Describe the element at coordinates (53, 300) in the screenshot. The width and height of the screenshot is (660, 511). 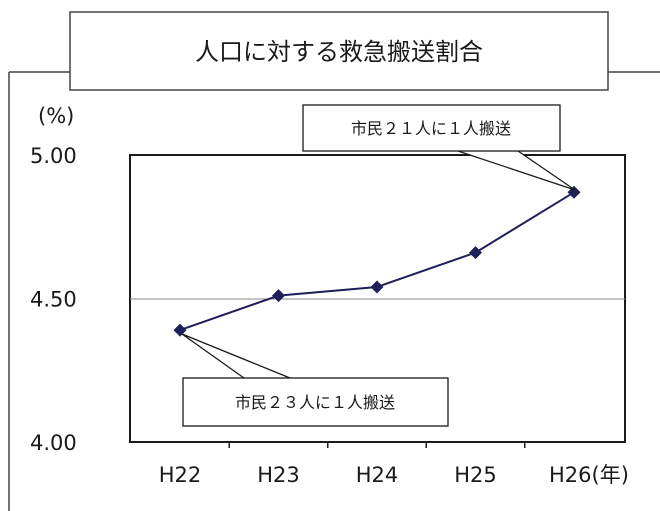
I see `y-tick-label-4-50: 4.50` at that location.